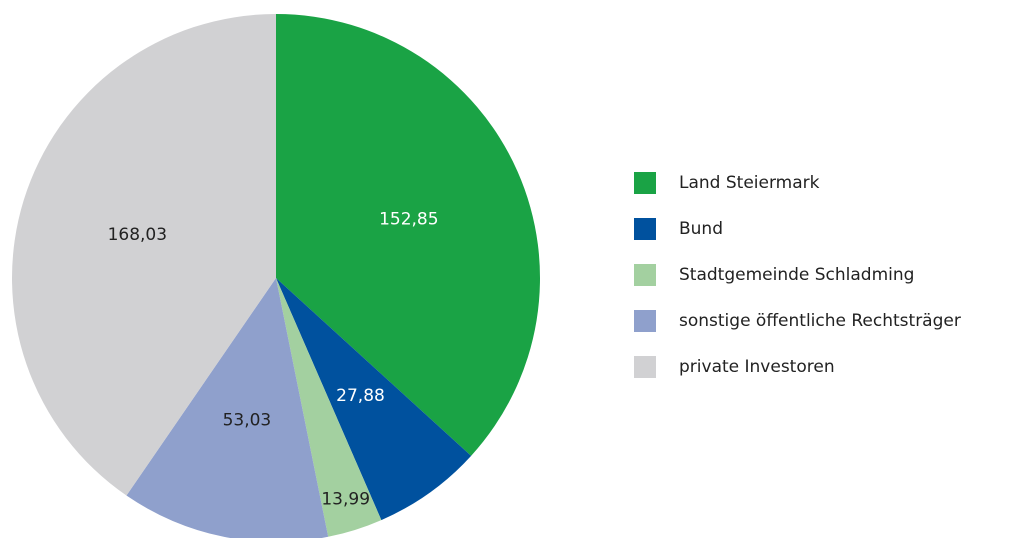 This screenshot has height=538, width=1017. What do you see at coordinates (757, 367) in the screenshot?
I see `legend-label: private Investoren` at bounding box center [757, 367].